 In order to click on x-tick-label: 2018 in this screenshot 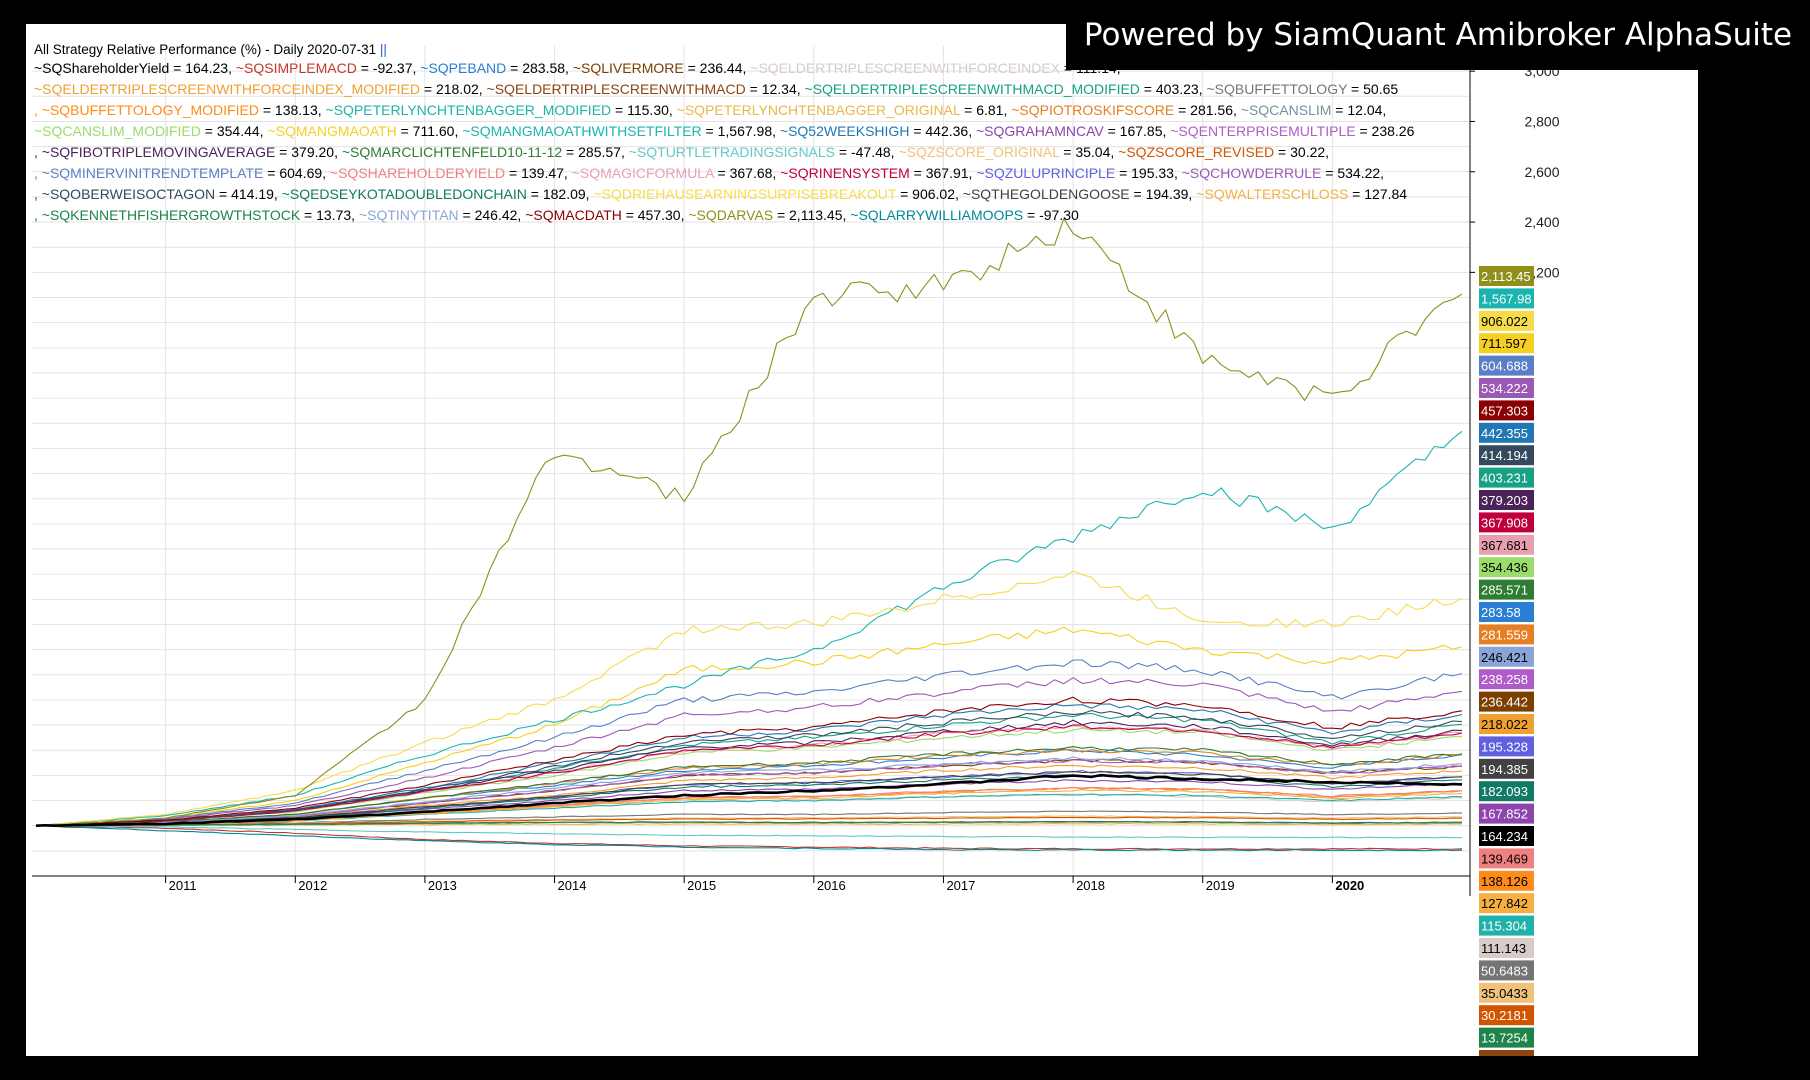, I will do `click(1090, 885)`.